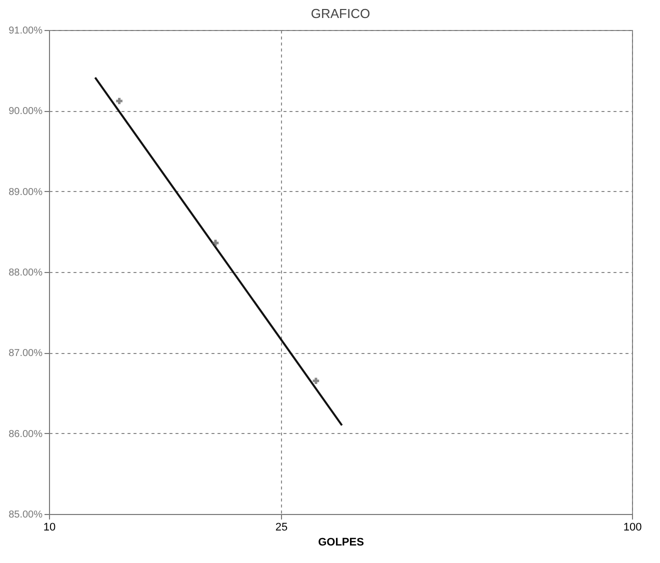 The image size is (660, 563). I want to click on x-tick-label: 25, so click(281, 528).